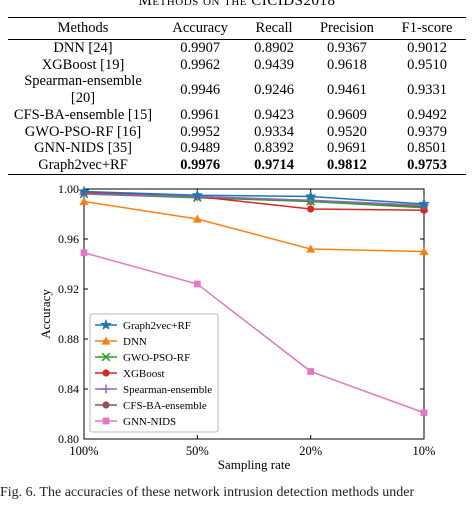 This screenshot has height=505, width=474. I want to click on legend-label-gwo-pso-rf: GWO-PSO-RF, so click(156, 358).